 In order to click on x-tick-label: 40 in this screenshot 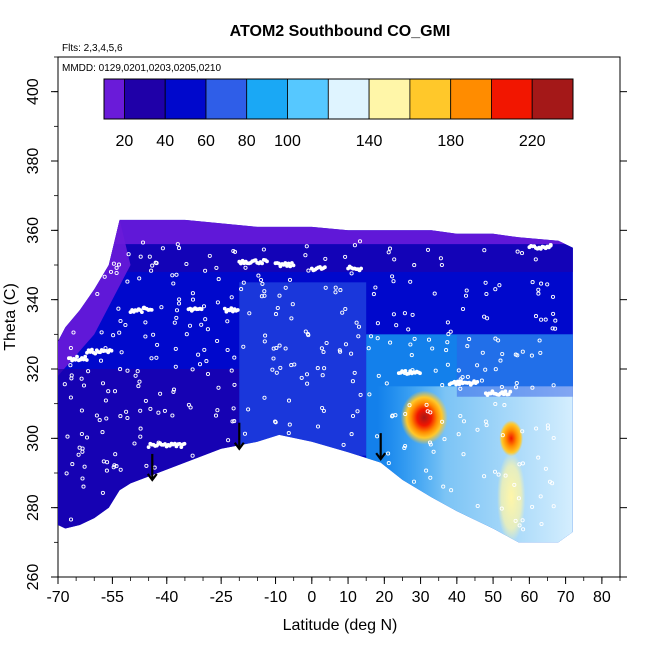, I will do `click(457, 597)`.